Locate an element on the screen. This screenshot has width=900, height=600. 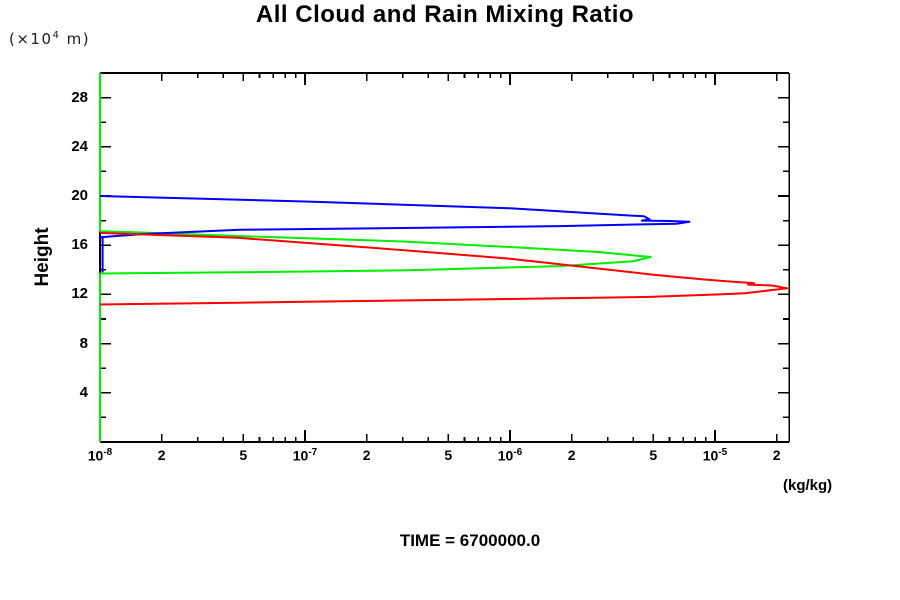
chart-title: All Cloud and Rain Mixing Ratio is located at coordinates (445, 14).